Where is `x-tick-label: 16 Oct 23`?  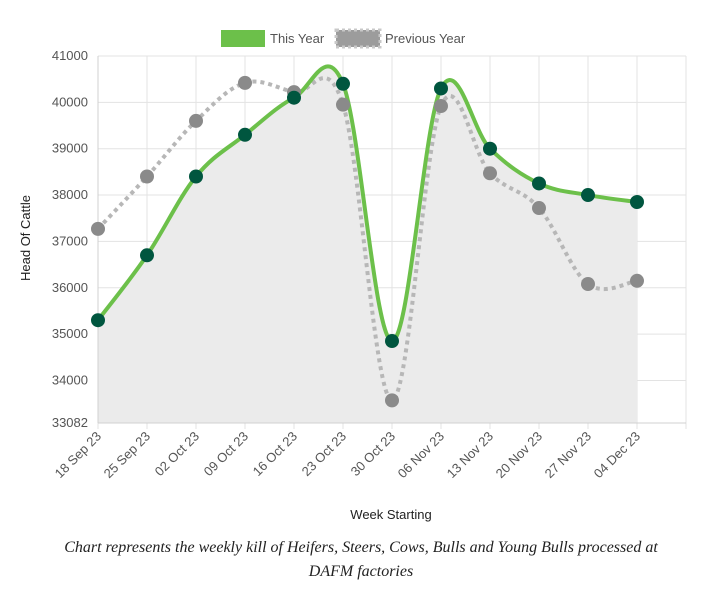
x-tick-label: 16 Oct 23 is located at coordinates (275, 454).